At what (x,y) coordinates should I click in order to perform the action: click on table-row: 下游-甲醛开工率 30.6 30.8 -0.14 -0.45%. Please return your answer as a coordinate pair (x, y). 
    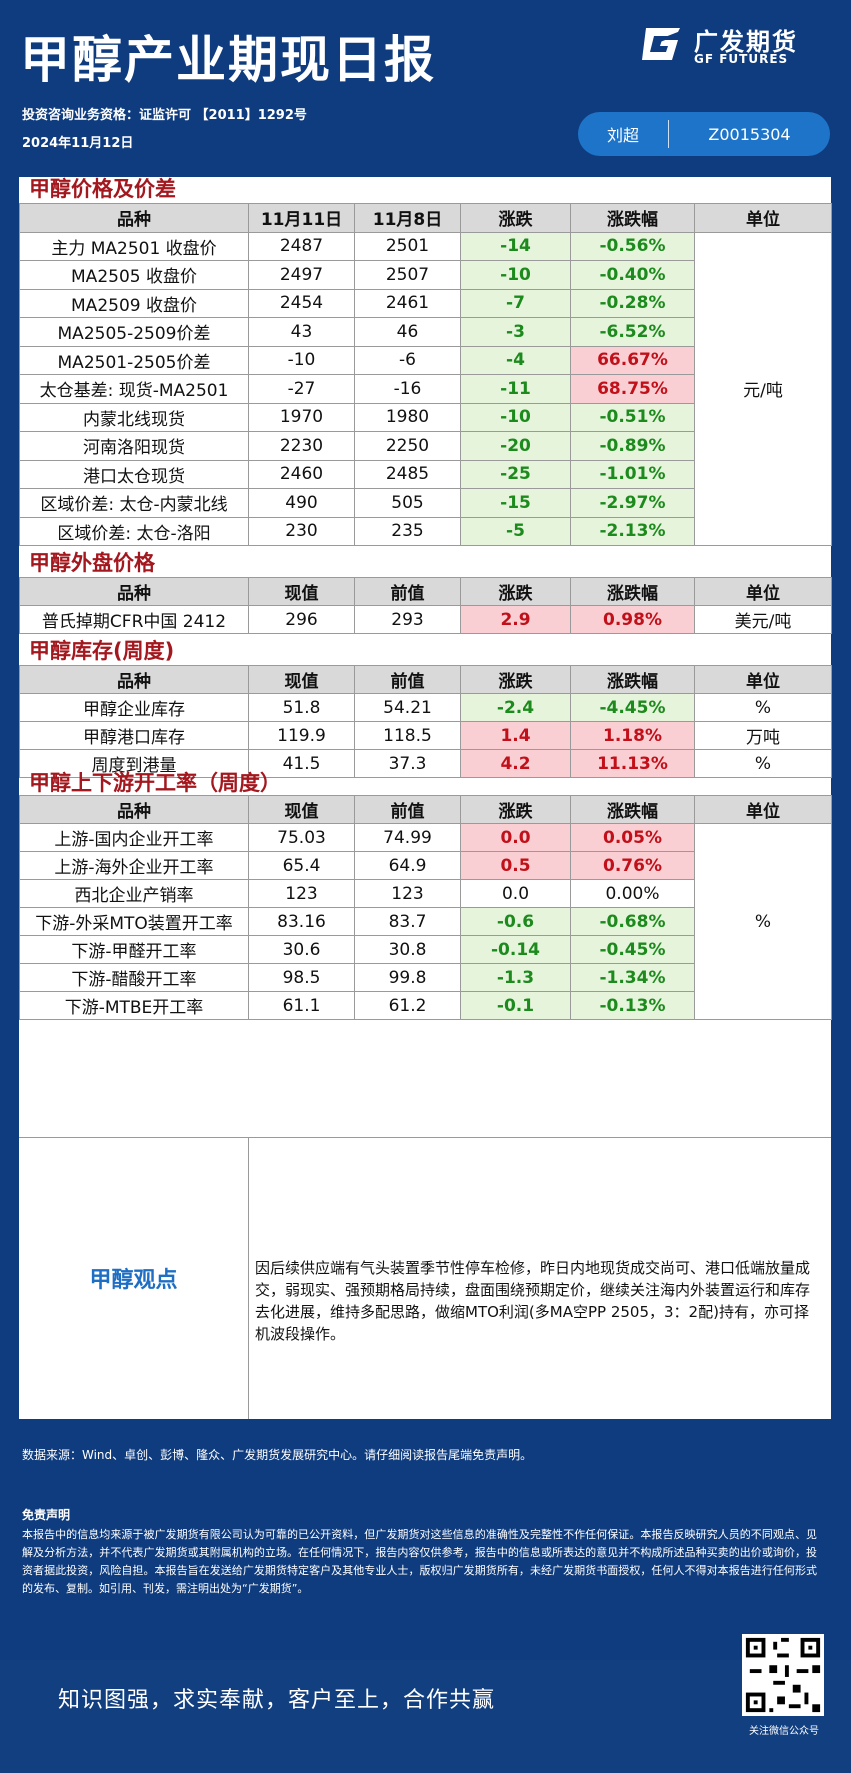
    Looking at the image, I should click on (425, 949).